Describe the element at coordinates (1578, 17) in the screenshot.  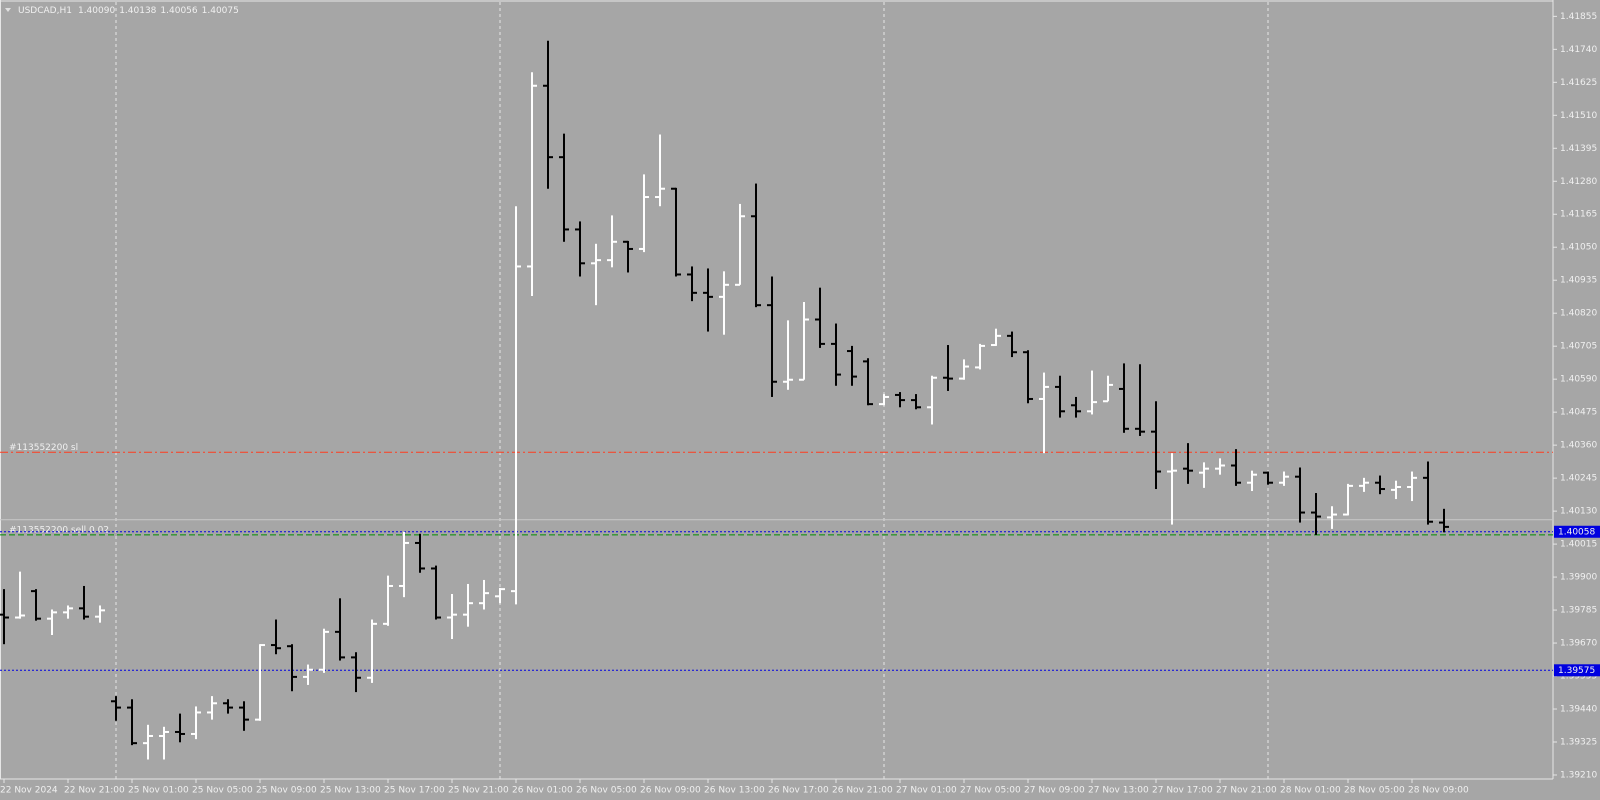
I see `y-tick-label: 1.41855` at that location.